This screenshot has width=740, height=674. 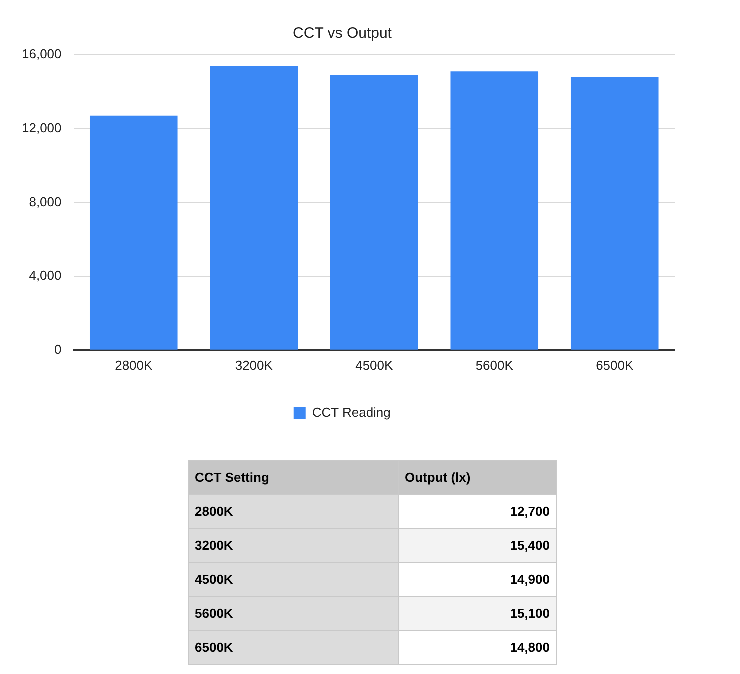 I want to click on category-label: 5600K, so click(x=214, y=613).